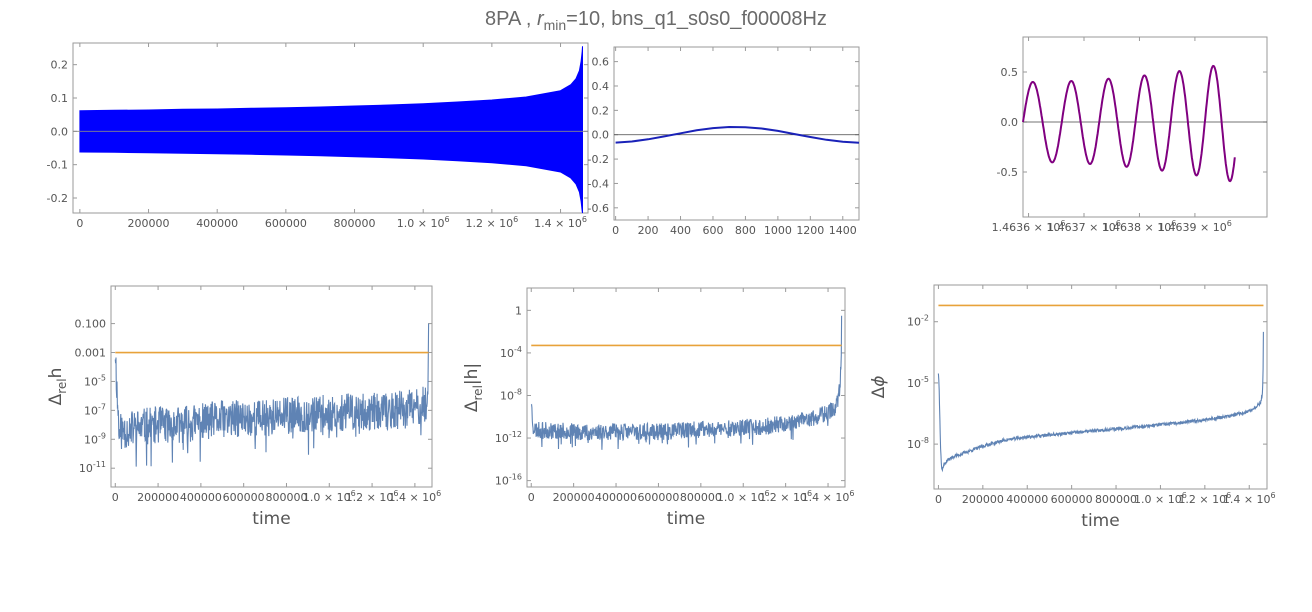  I want to click on y-tick-label: -0.5, so click(1007, 172).